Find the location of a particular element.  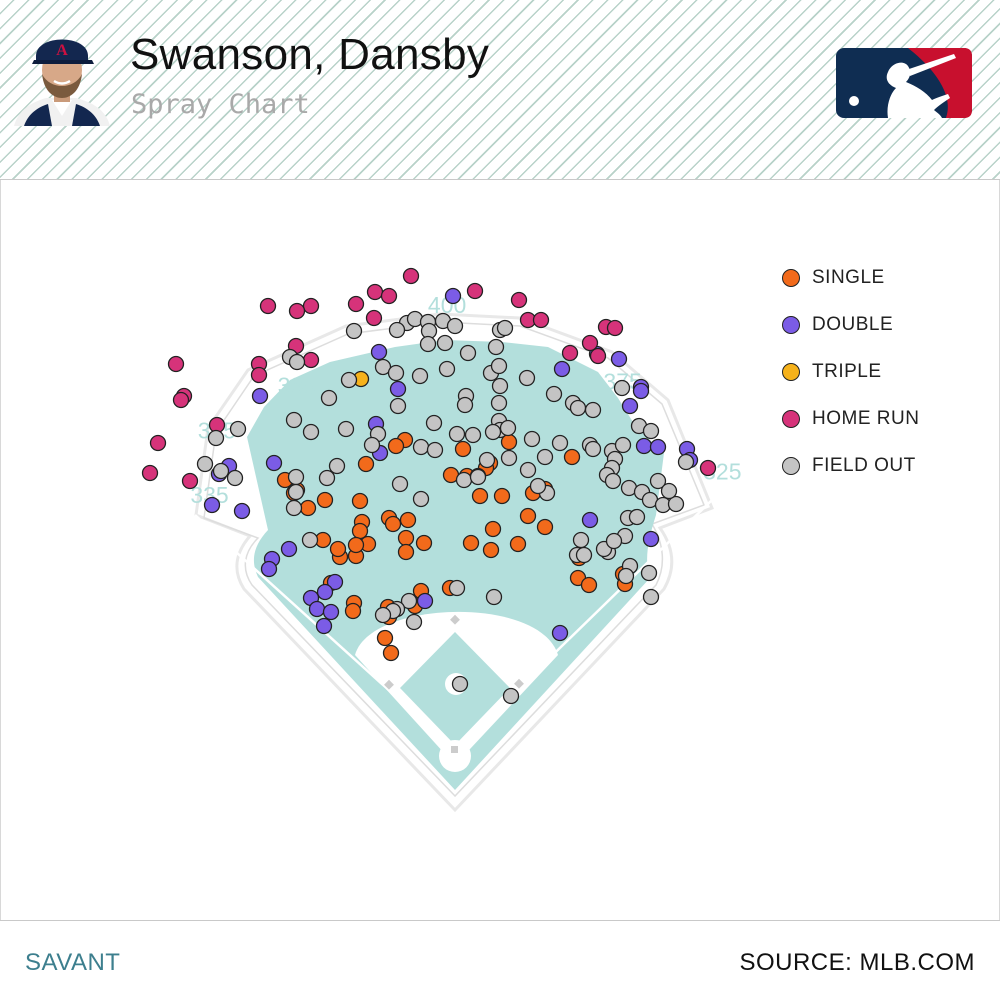

legend-item-double: DOUBLE is located at coordinates (850, 324).